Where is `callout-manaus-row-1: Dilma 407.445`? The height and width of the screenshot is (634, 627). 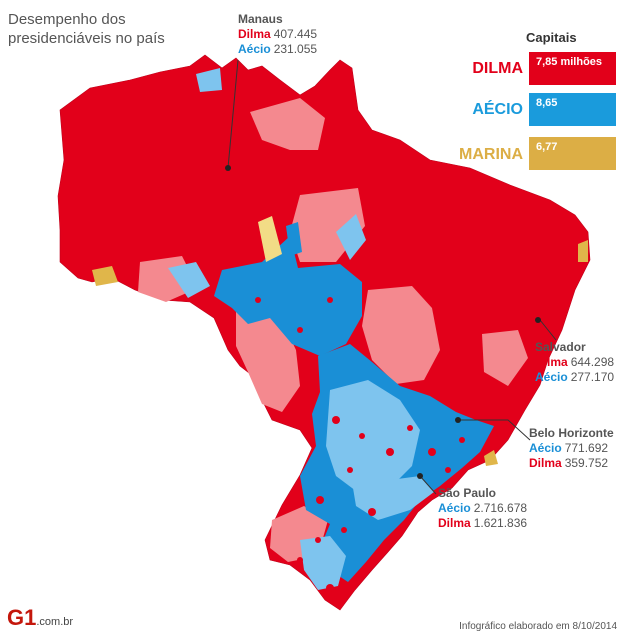 callout-manaus-row-1: Dilma 407.445 is located at coordinates (277, 34).